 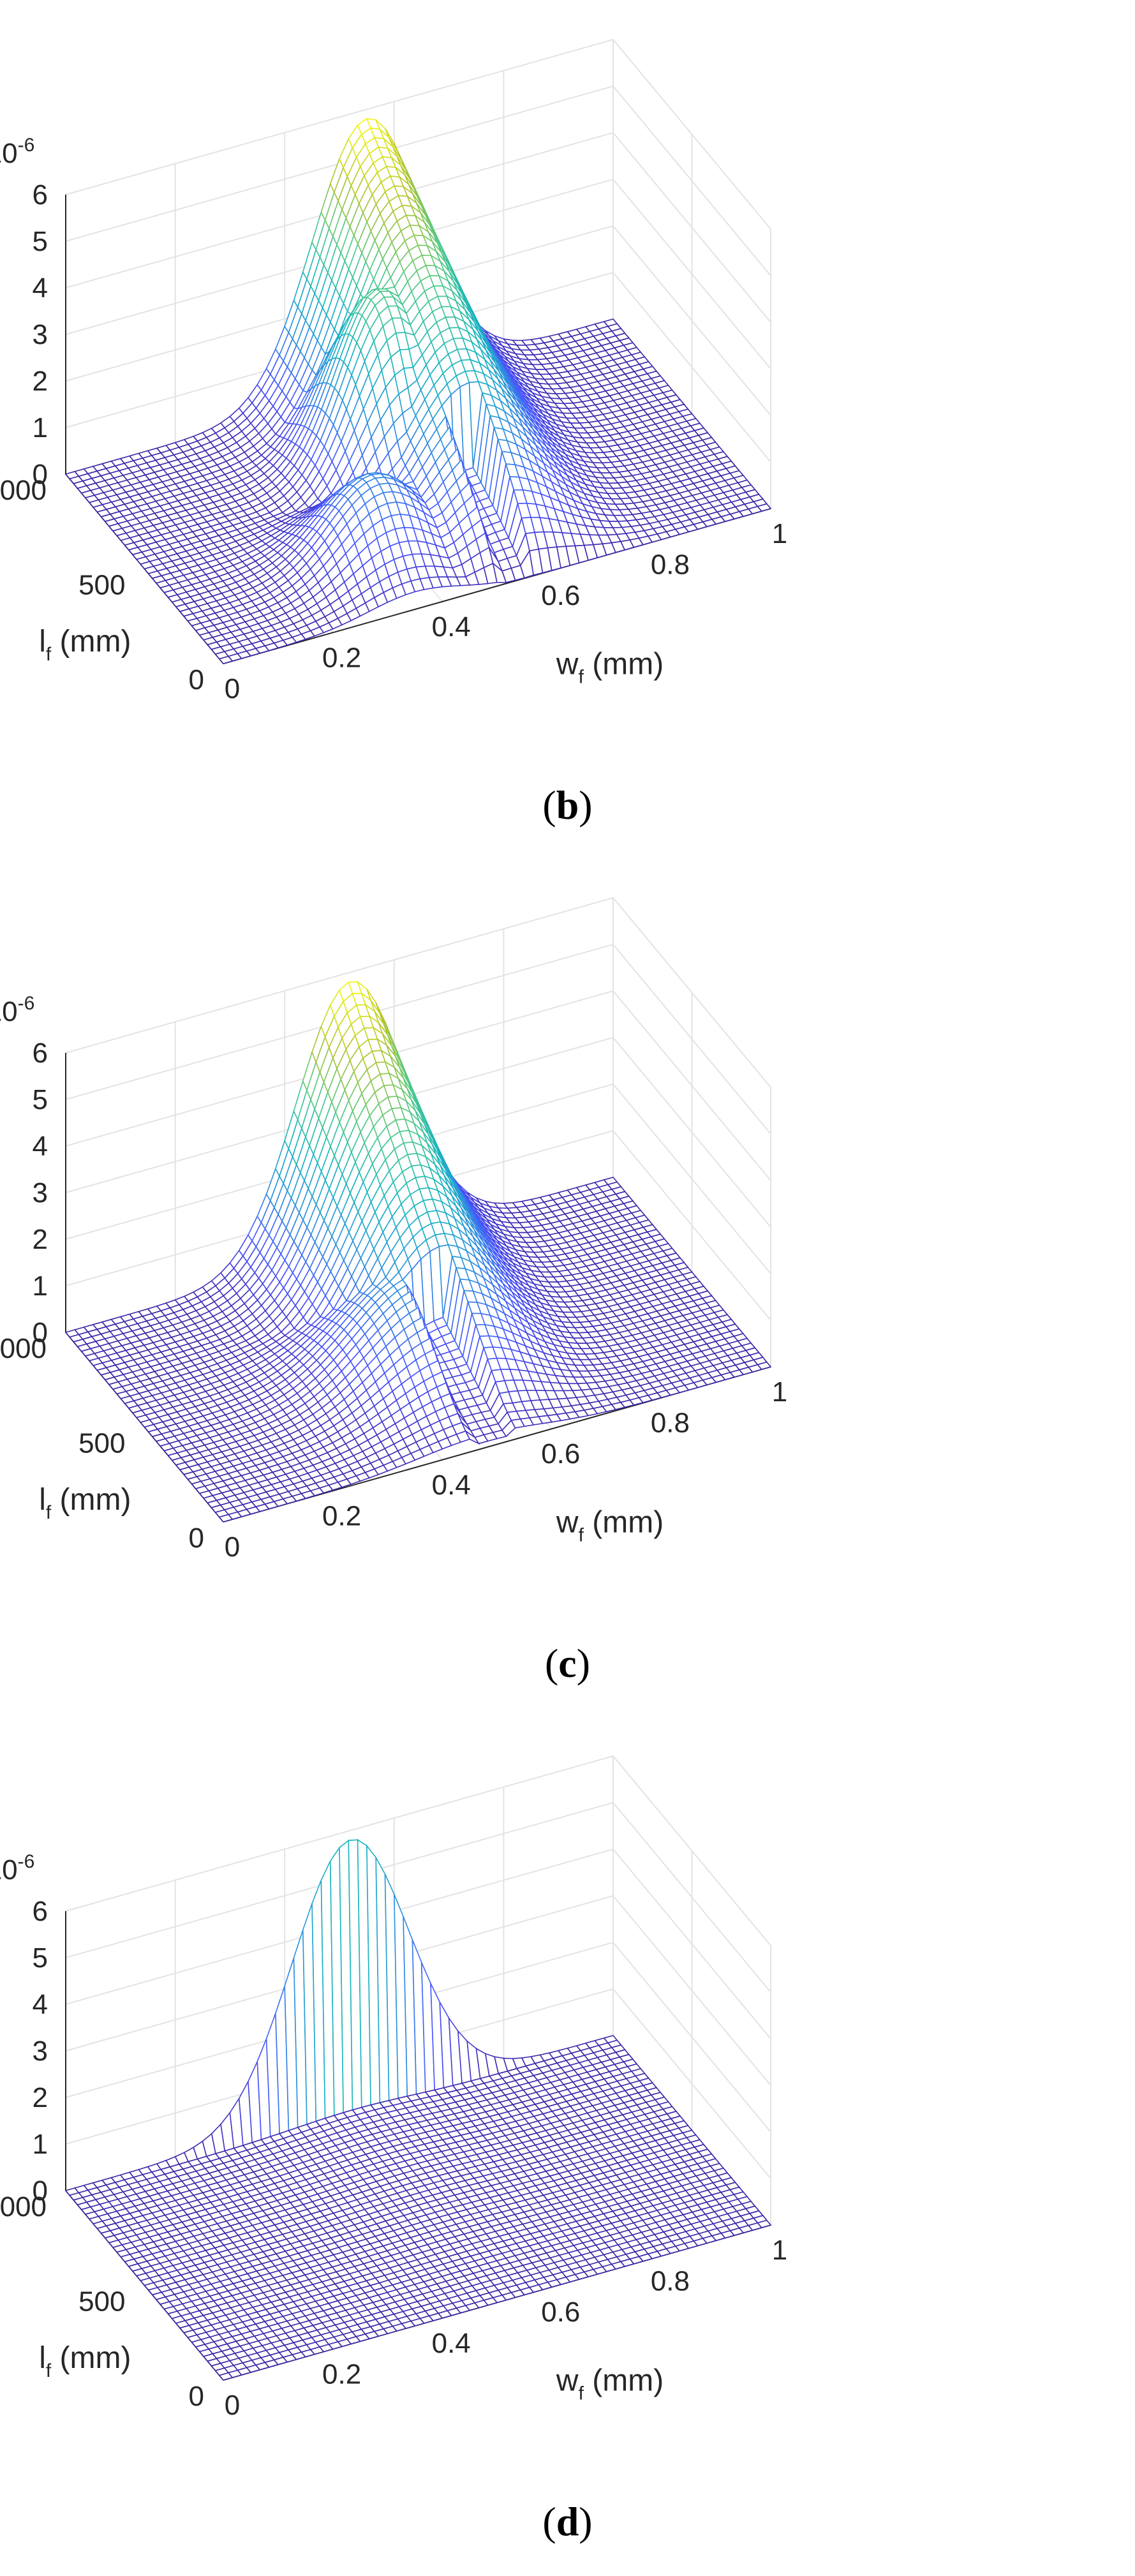 I want to click on caption-c: (c), so click(x=568, y=1663).